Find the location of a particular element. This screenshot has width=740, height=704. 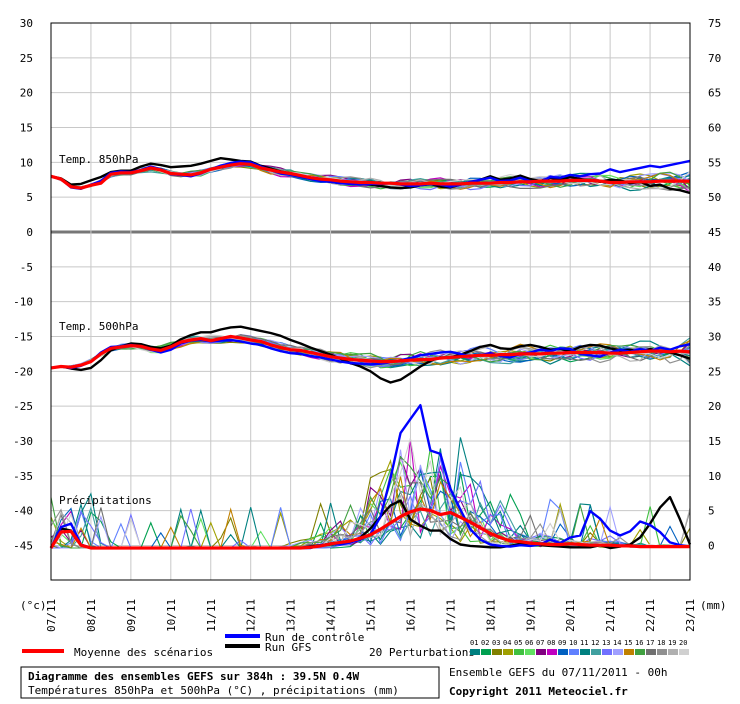

right-tick-label: 30 is located at coordinates (714, 337).